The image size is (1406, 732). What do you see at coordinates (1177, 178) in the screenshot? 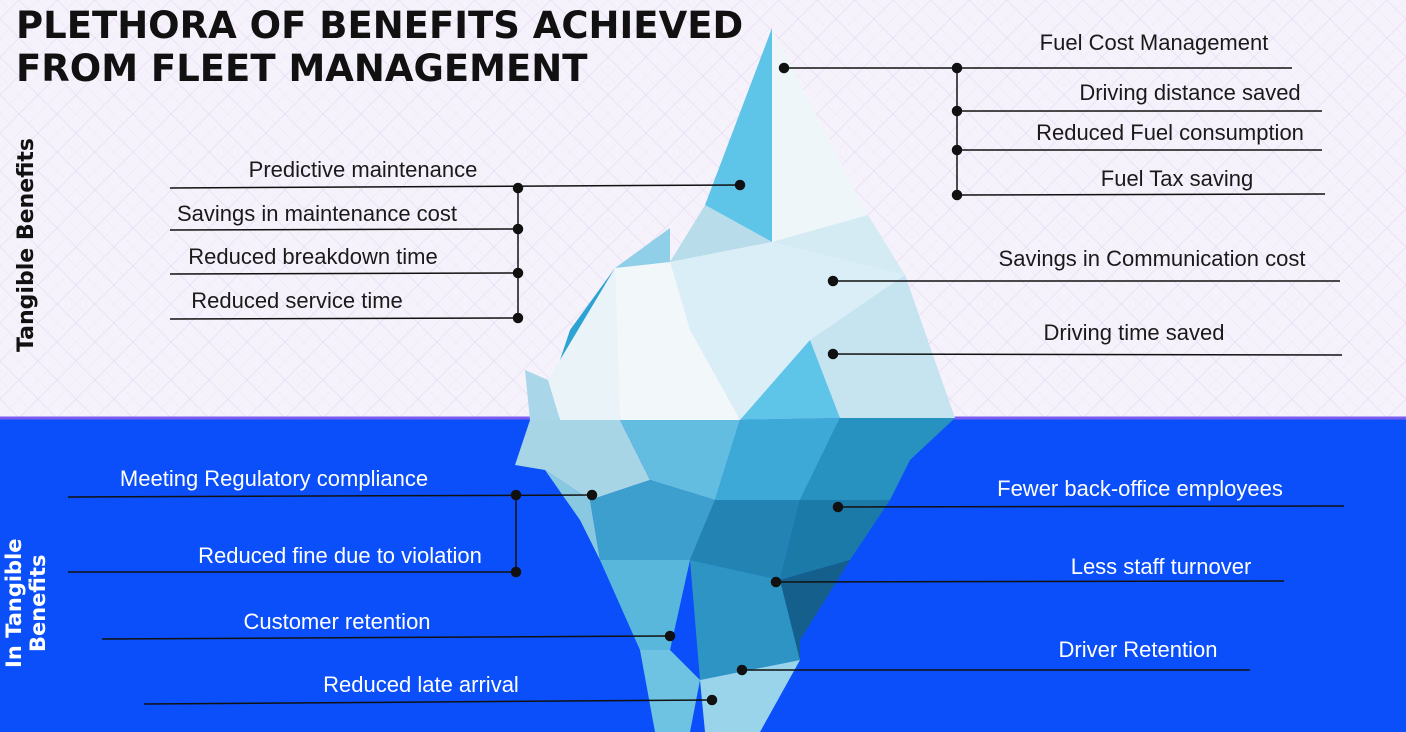
I see `label-fuel-tax-saving: Fuel Tax saving` at bounding box center [1177, 178].